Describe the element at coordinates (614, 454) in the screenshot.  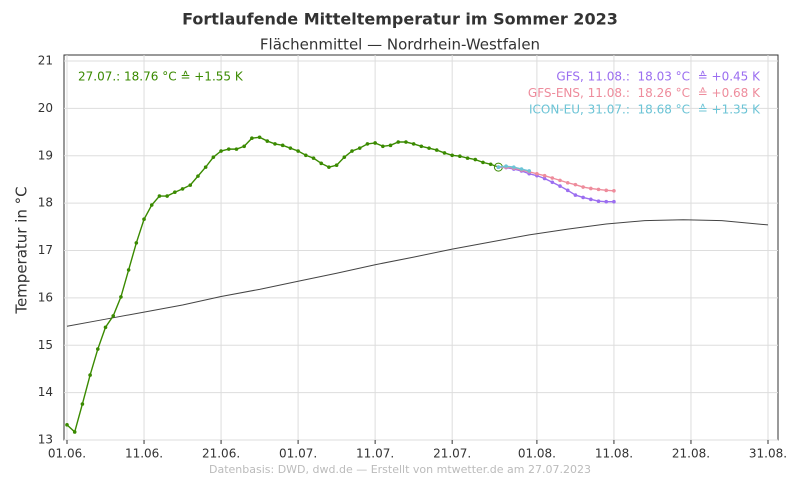
I see `x-tick-label: 11.08.` at that location.